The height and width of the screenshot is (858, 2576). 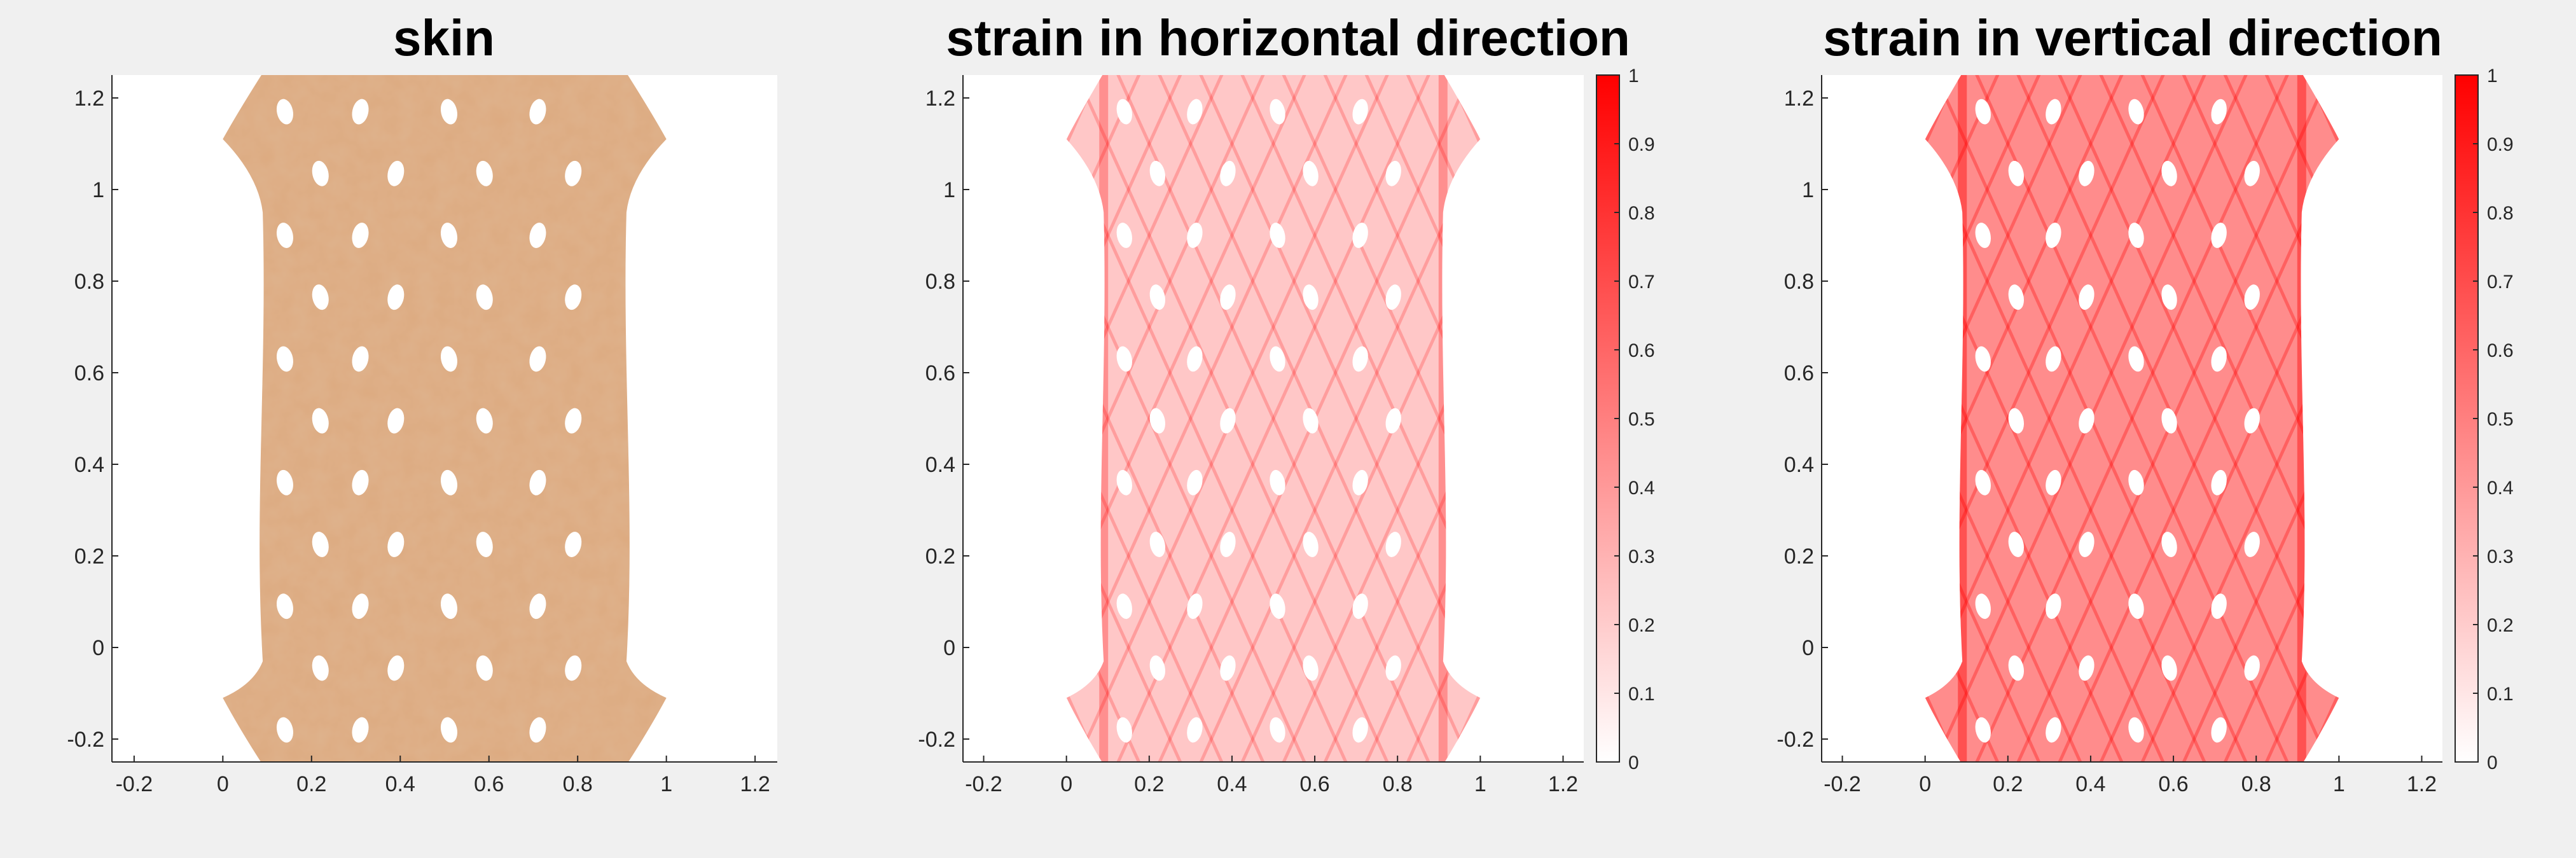 I want to click on panel-title: skin, so click(x=444, y=38).